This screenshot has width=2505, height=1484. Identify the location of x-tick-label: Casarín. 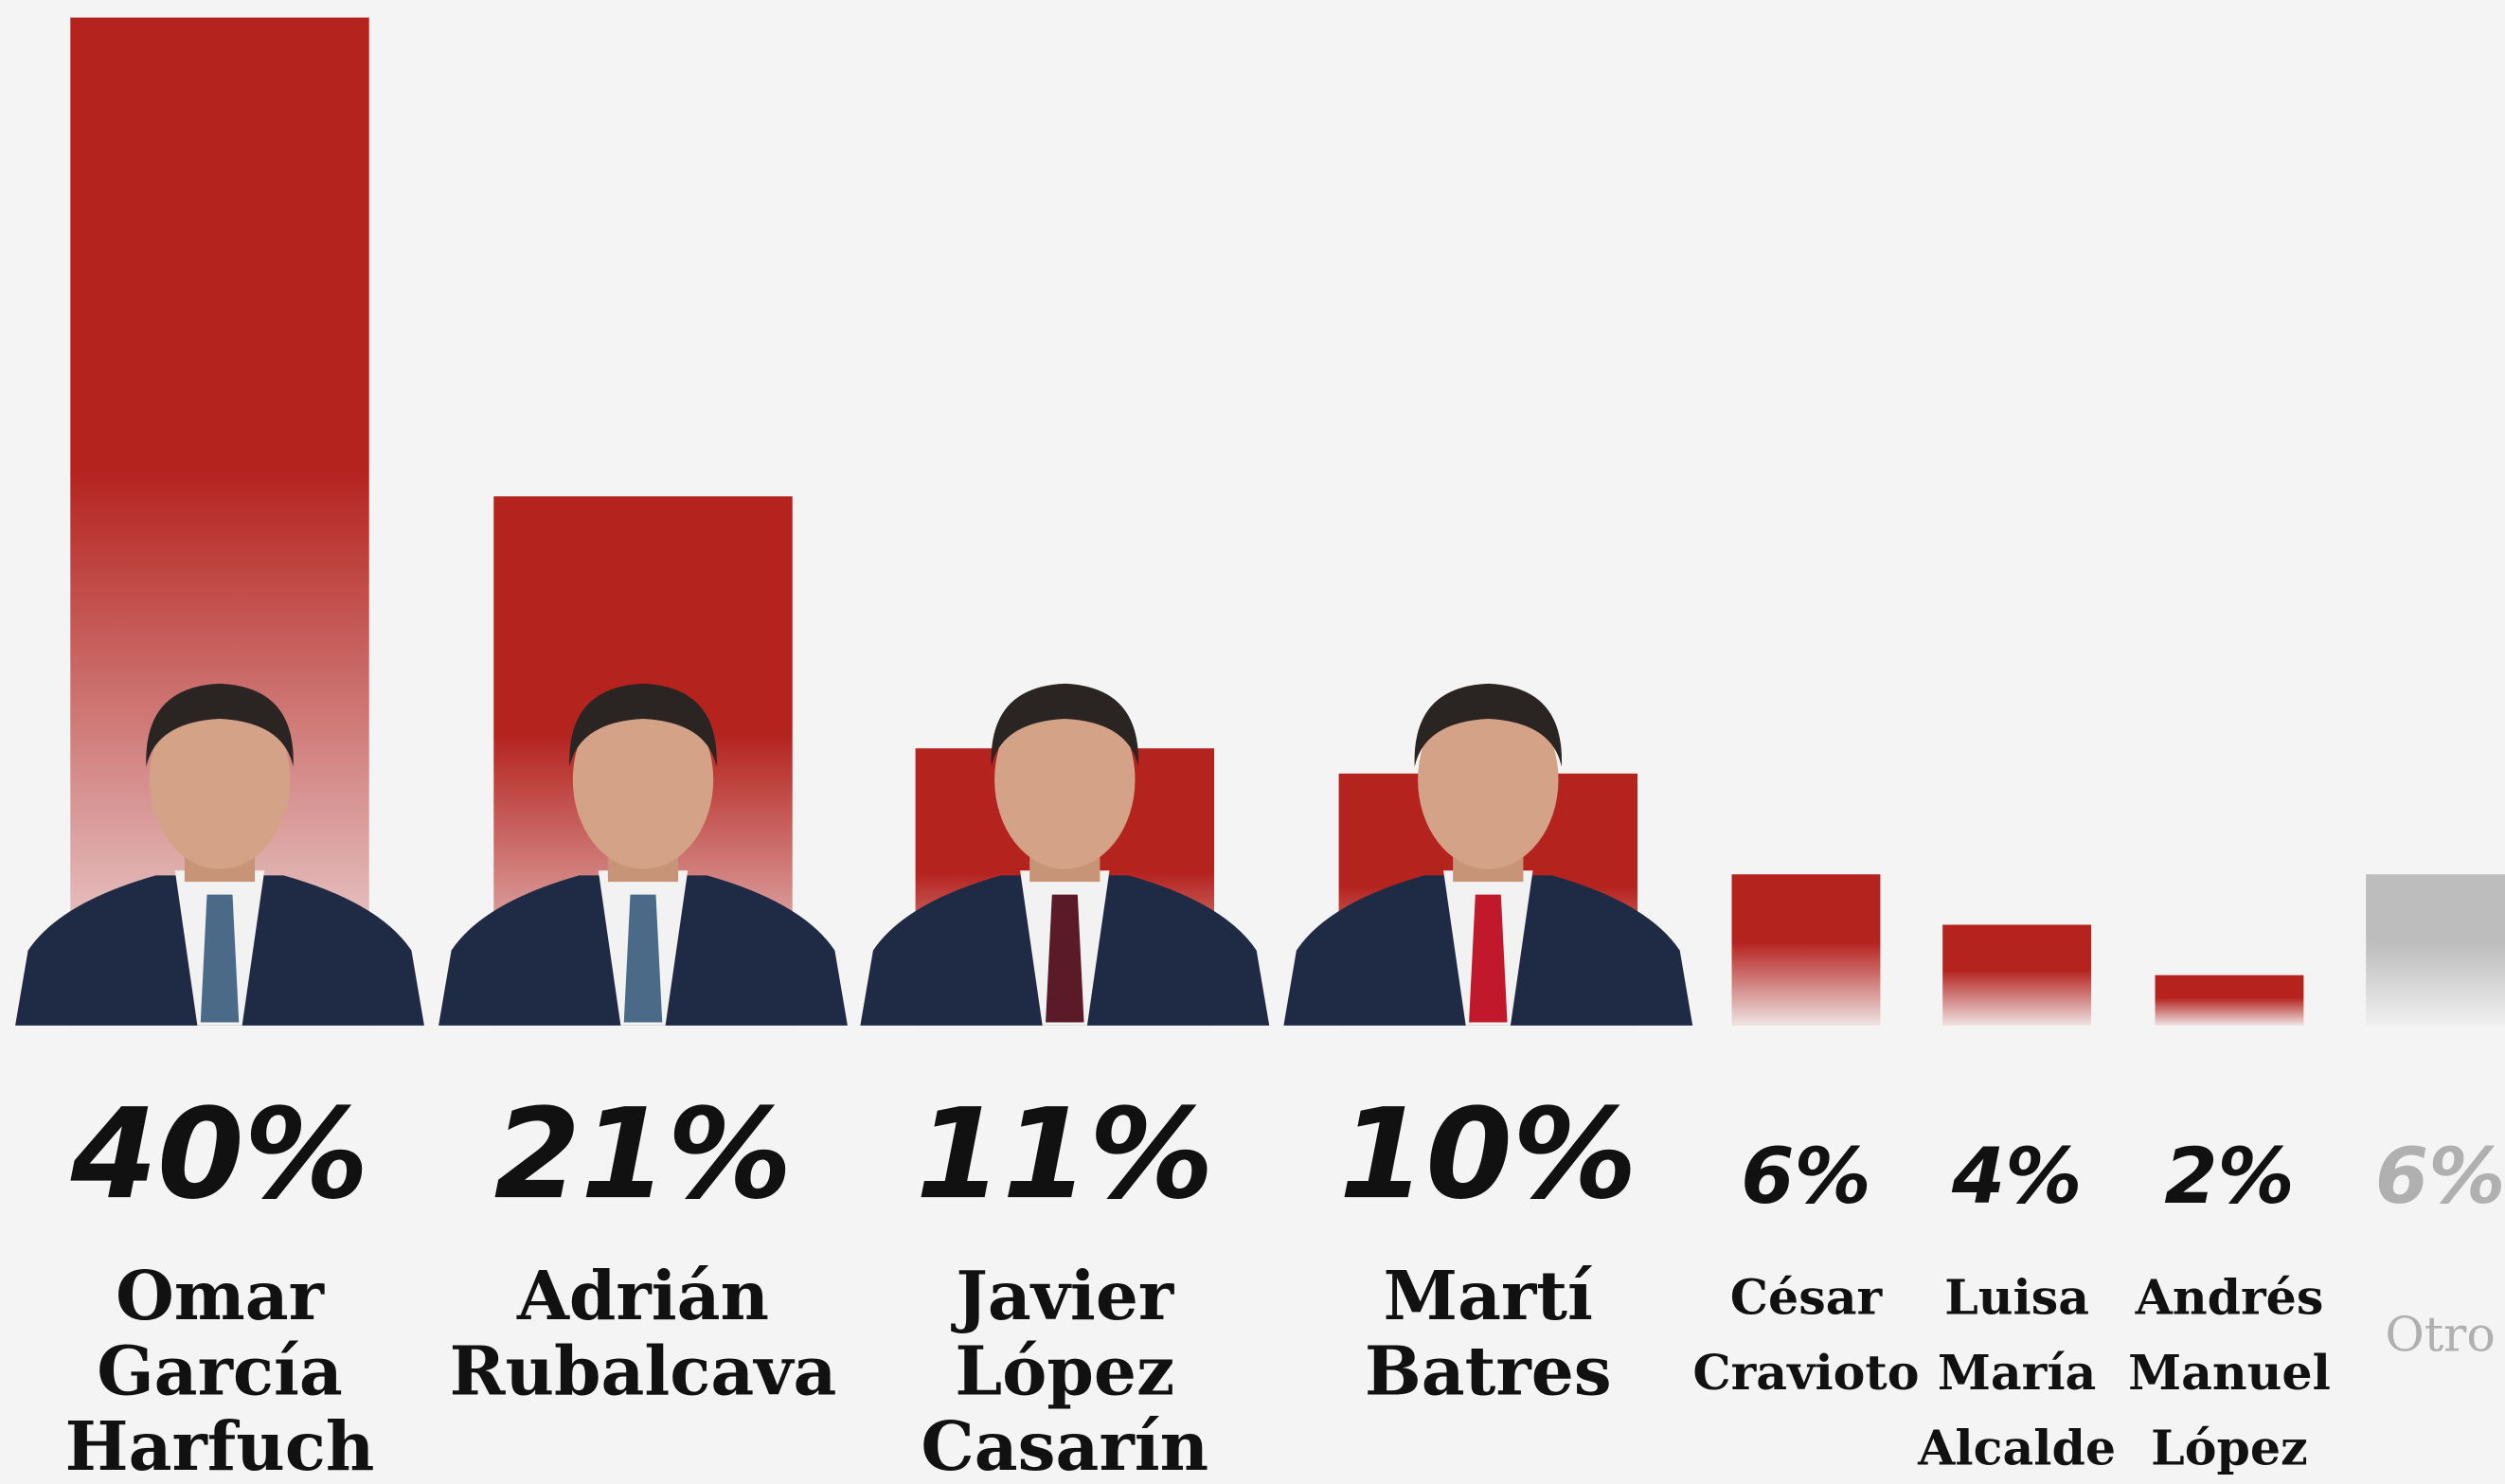
(1064, 1445).